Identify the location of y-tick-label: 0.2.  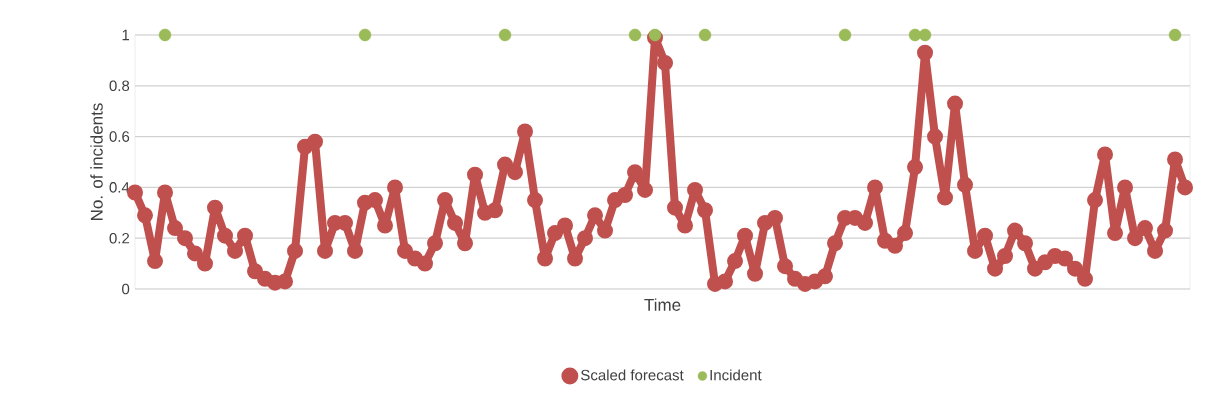
(119, 238).